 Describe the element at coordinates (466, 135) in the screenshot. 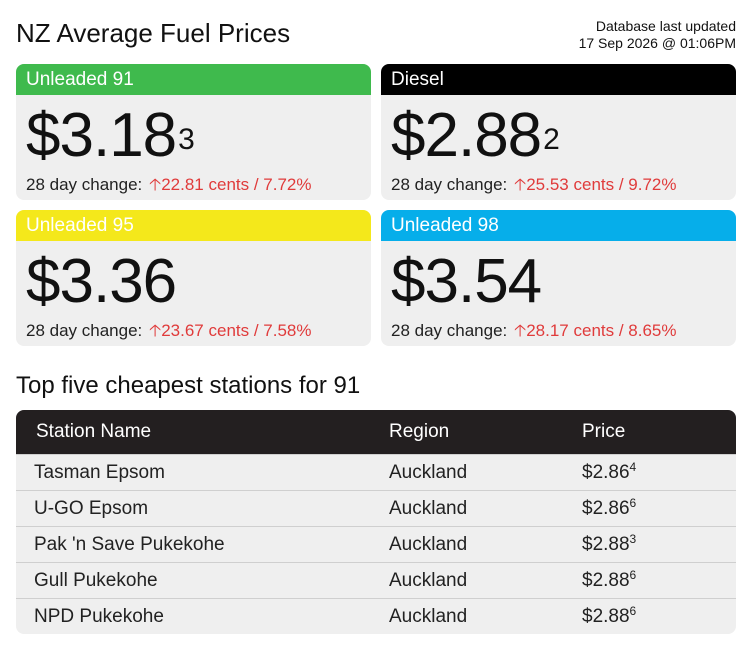

I see `fuel-price-main: $2.88` at that location.